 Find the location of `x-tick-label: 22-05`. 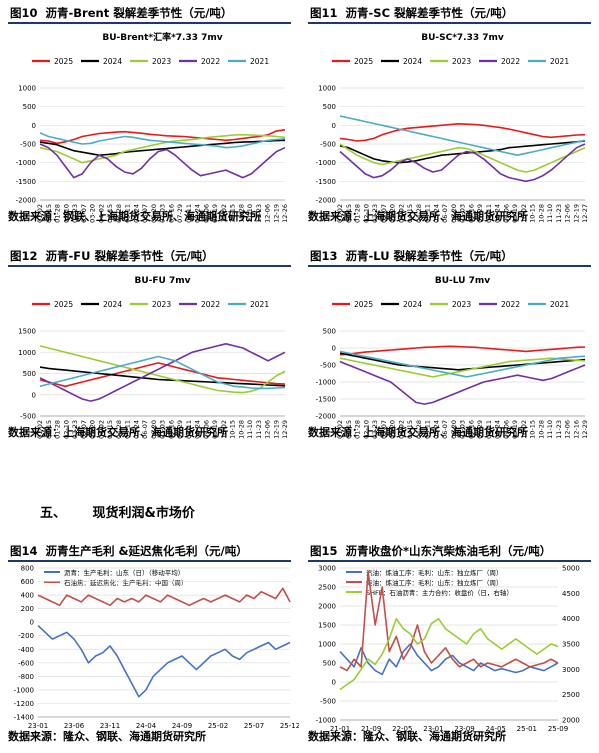

x-tick-label: 22-05 is located at coordinates (402, 729).